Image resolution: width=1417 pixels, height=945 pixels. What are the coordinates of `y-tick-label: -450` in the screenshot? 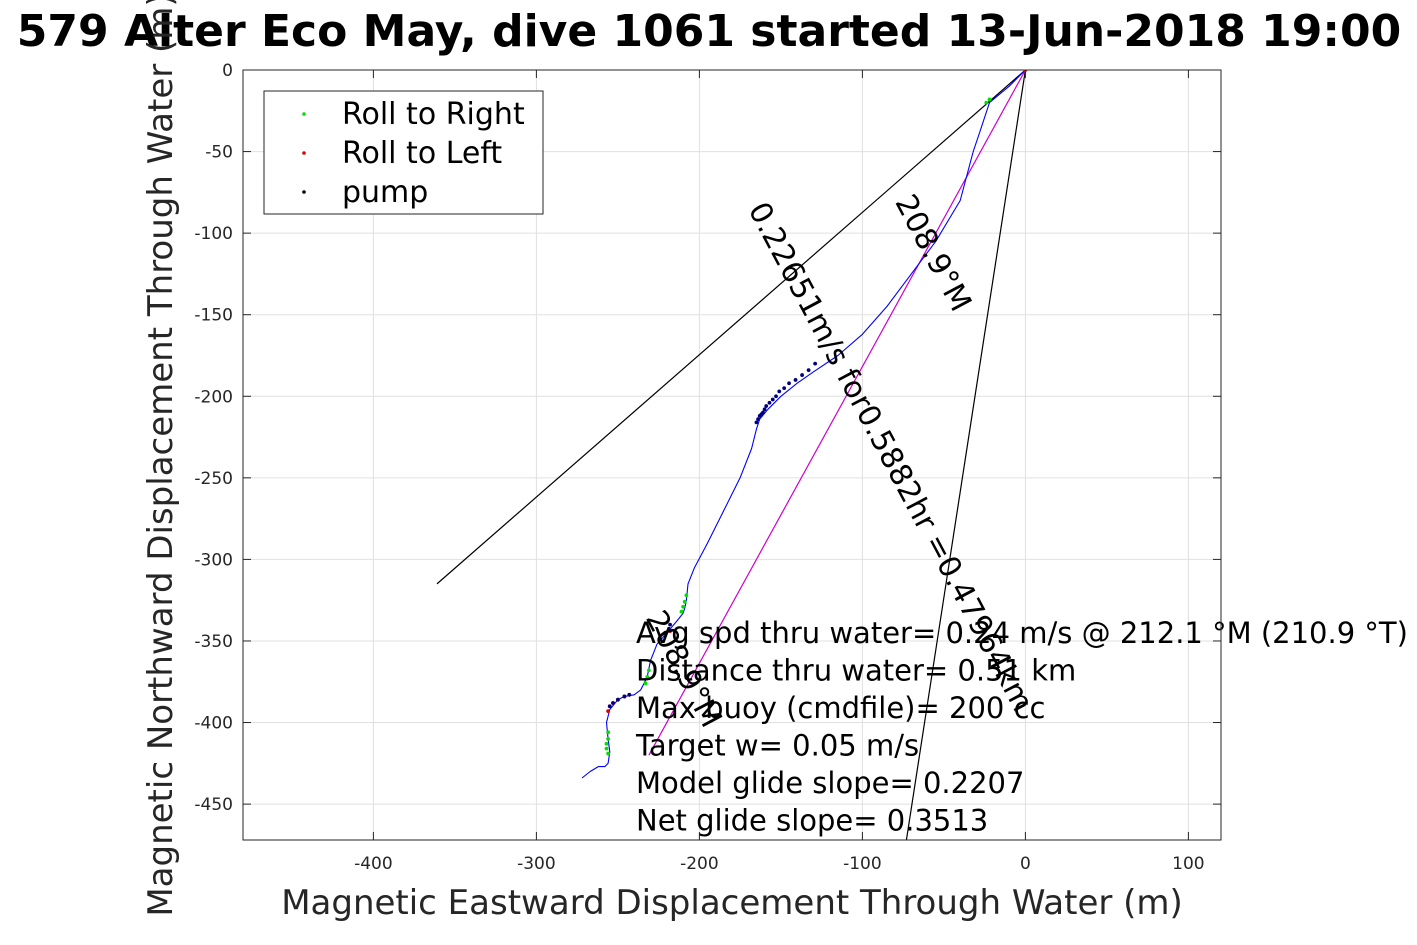 It's located at (213, 805).